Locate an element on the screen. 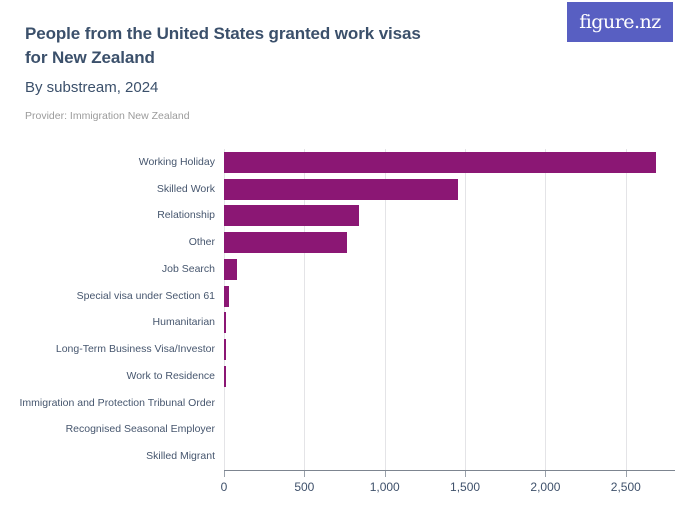  chart-row: Skilled Work is located at coordinates (350, 189).